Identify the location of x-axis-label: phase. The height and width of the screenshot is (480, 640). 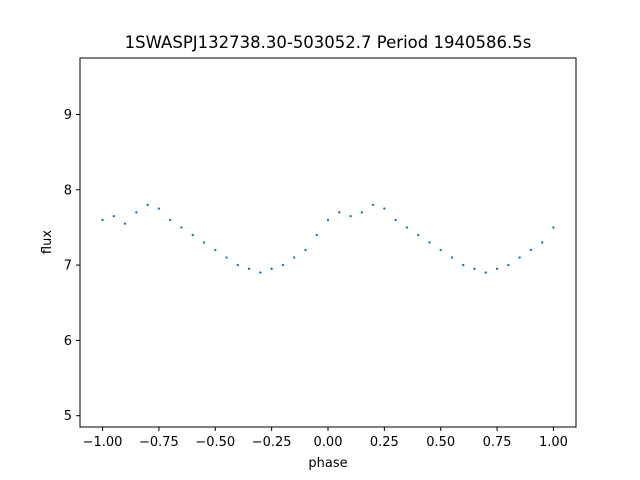
(327, 463).